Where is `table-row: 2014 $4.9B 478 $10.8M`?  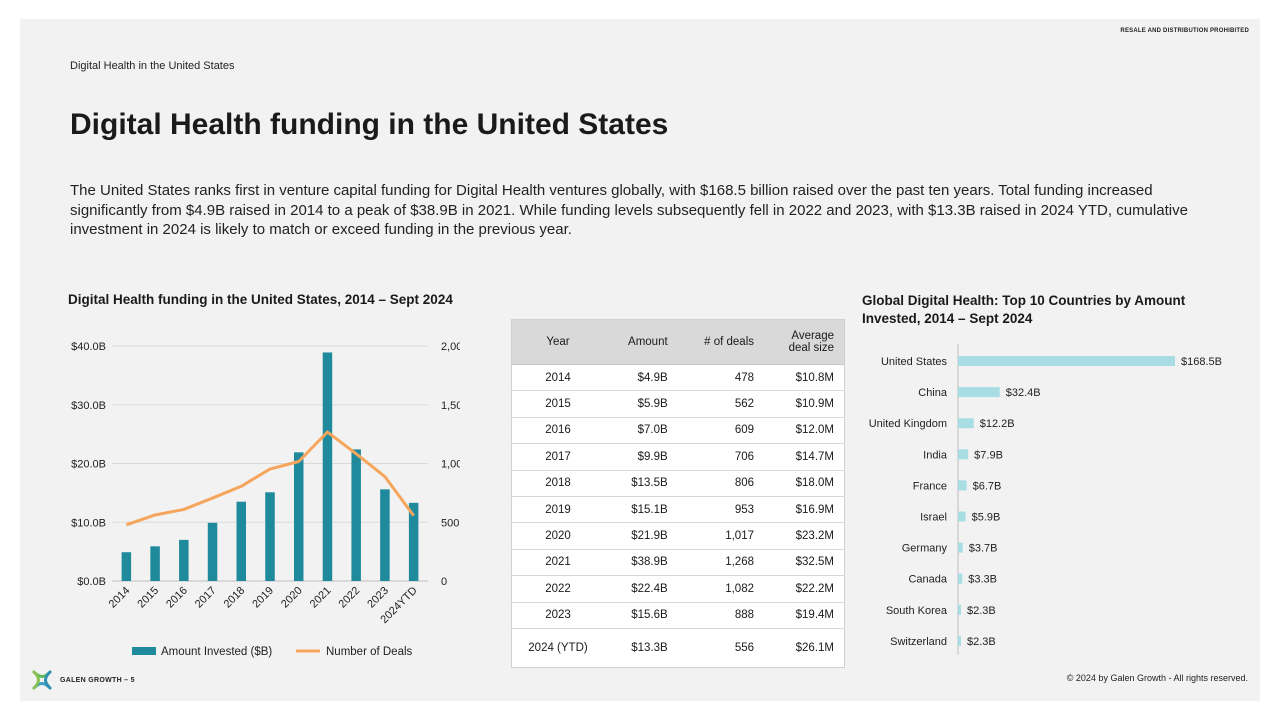
table-row: 2014 $4.9B 478 $10.8M is located at coordinates (678, 377).